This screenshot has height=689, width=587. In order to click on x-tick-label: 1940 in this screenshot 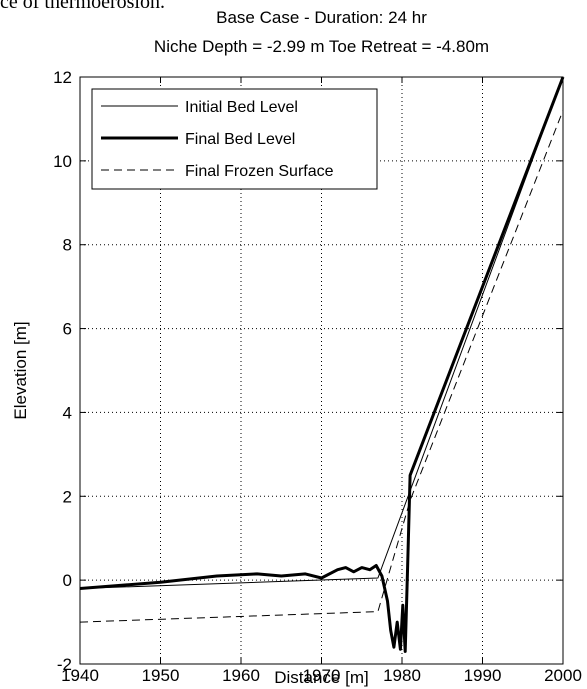, I will do `click(80, 675)`.